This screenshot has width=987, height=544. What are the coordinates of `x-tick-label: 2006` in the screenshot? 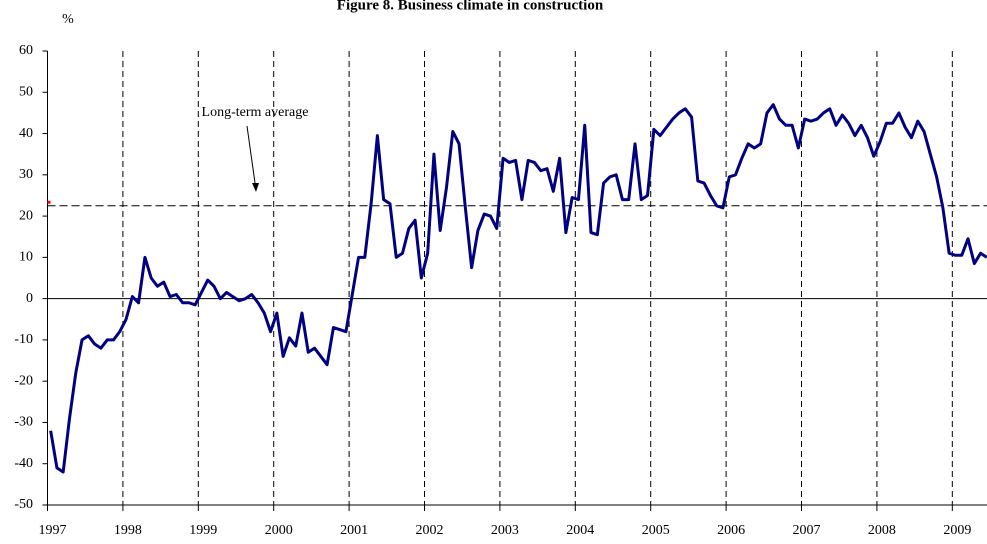 It's located at (731, 530).